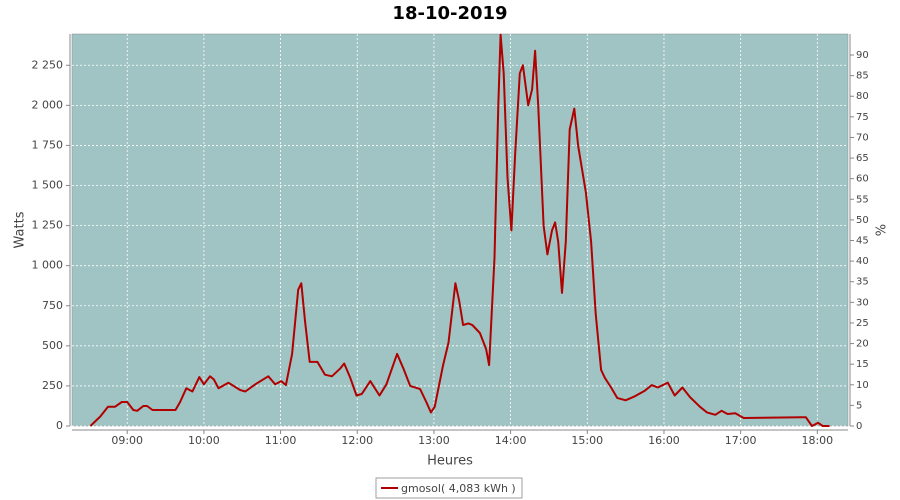  Describe the element at coordinates (862, 96) in the screenshot. I see `y2-tick-label: 80` at that location.